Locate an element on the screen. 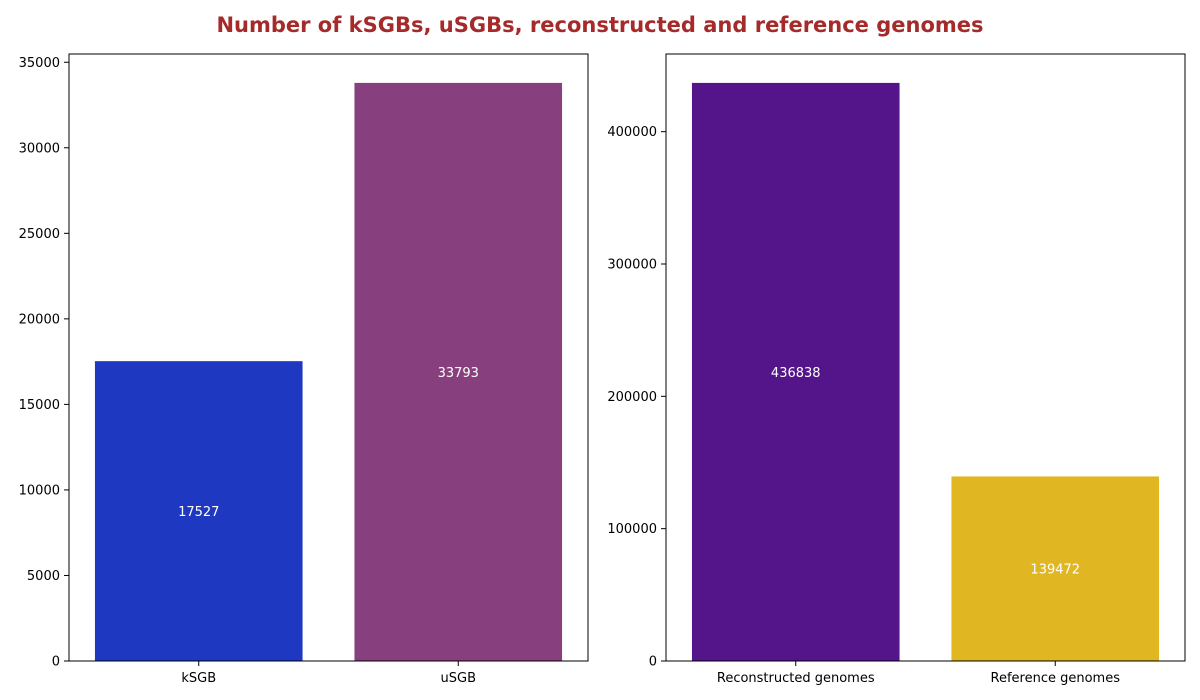  y-tick-label: 35000 is located at coordinates (39, 63).